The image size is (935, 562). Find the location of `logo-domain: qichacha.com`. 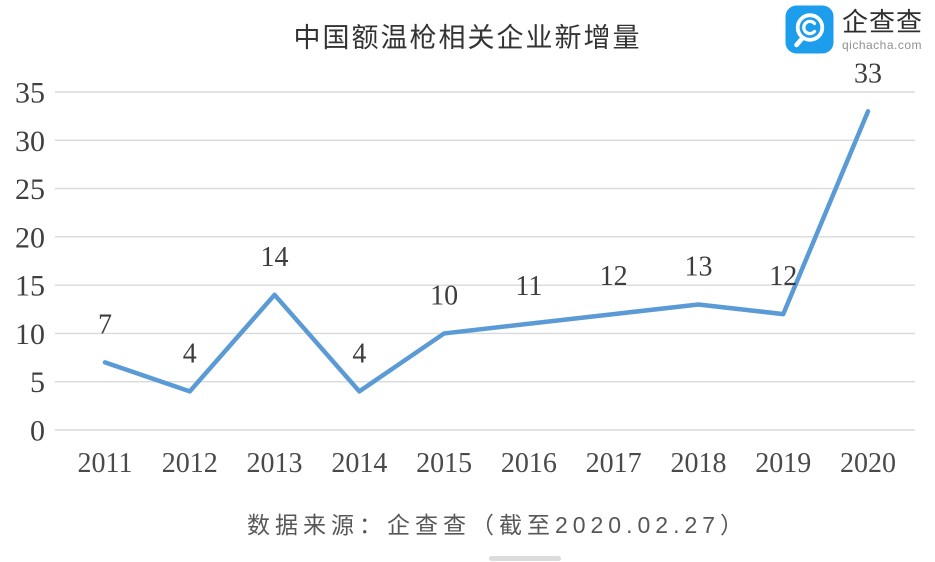

logo-domain: qichacha.com is located at coordinates (882, 45).